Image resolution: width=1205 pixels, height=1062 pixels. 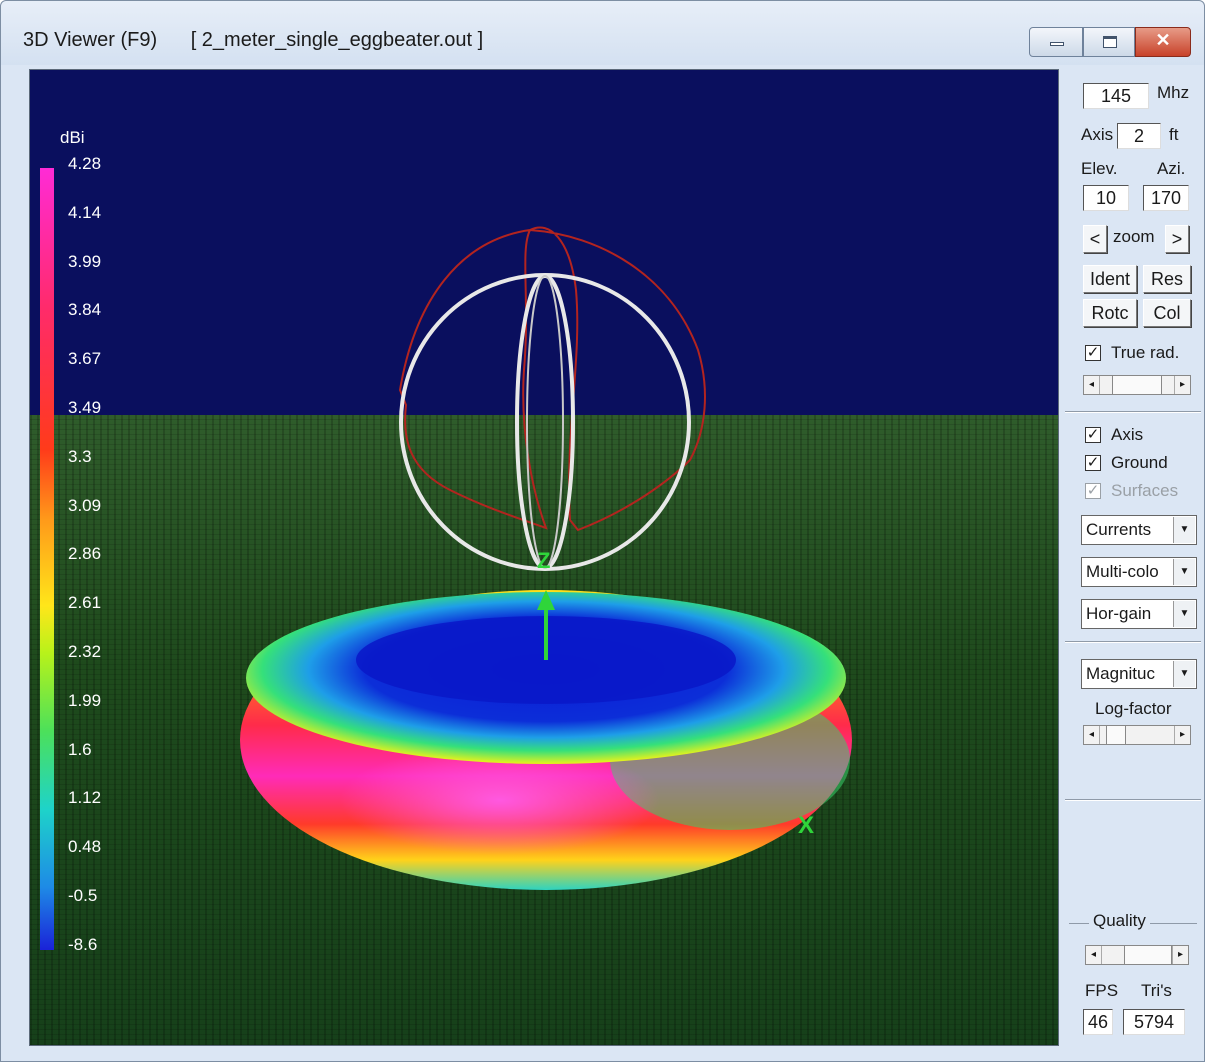 I want to click on legend-unit: dBi, so click(x=72, y=137).